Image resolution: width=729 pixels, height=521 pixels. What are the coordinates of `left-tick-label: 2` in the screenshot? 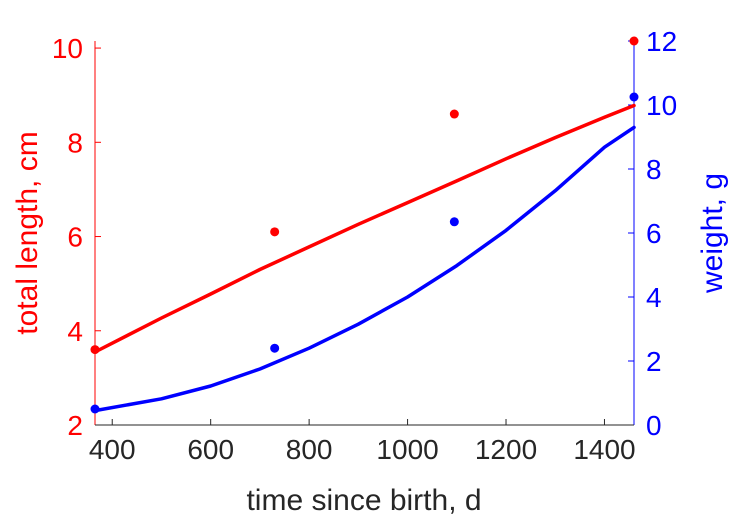 It's located at (75, 425).